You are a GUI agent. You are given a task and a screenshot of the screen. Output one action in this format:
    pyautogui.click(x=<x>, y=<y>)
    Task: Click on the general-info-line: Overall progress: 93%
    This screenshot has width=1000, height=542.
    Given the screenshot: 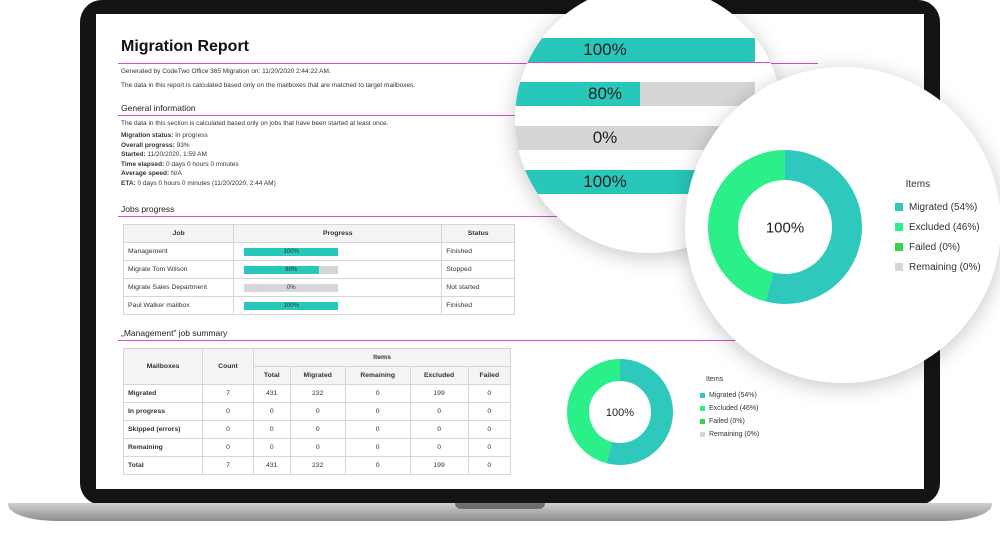 What is the action you would take?
    pyautogui.click(x=155, y=145)
    